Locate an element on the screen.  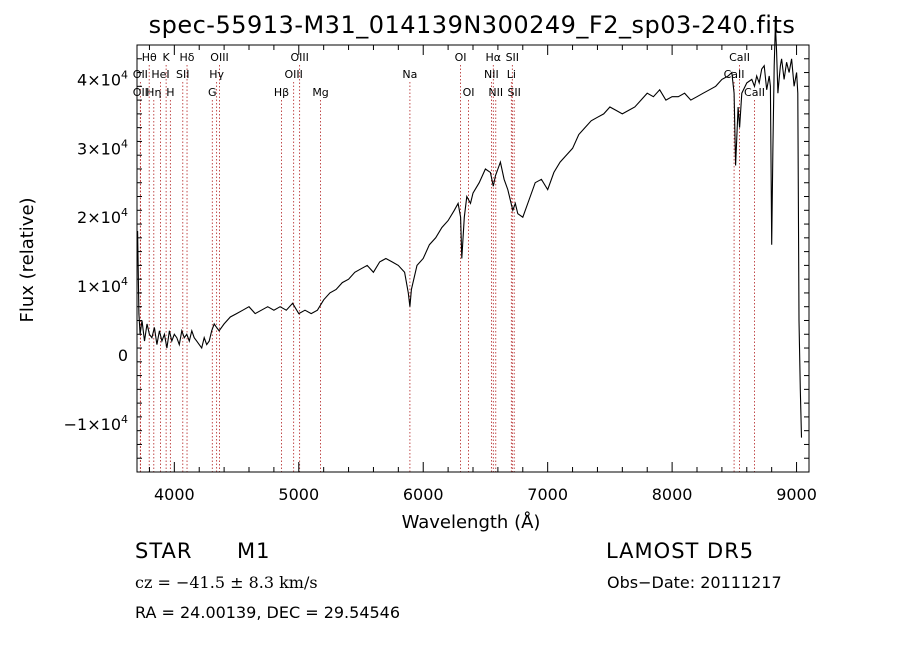
line-label-10: Hγ is located at coordinates (216, 74).